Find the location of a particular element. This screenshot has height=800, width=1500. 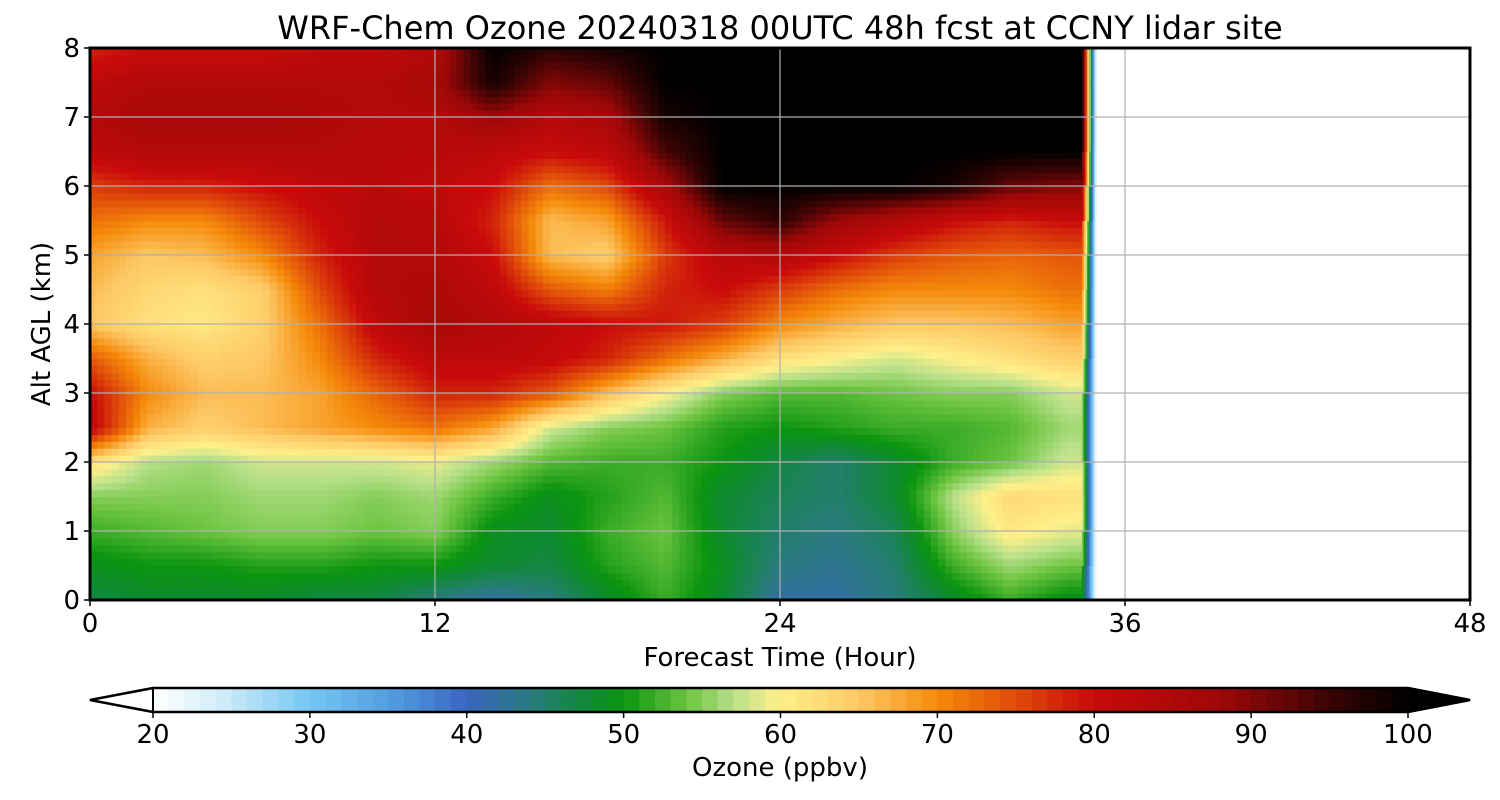

colorbar-tick-label: 70 is located at coordinates (937, 735).